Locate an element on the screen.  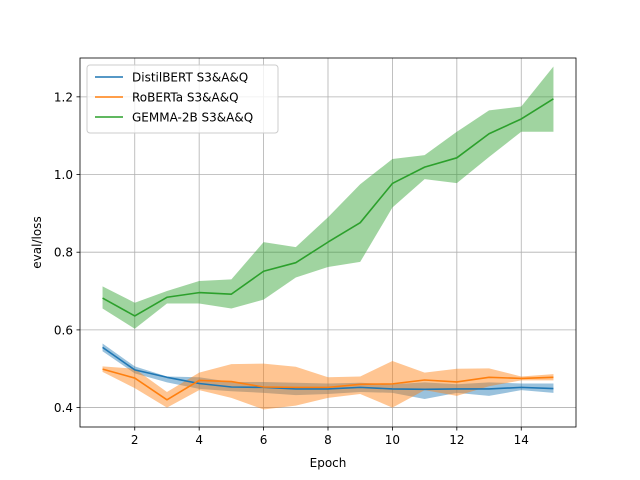
x-tick-label: 14 is located at coordinates (521, 440).